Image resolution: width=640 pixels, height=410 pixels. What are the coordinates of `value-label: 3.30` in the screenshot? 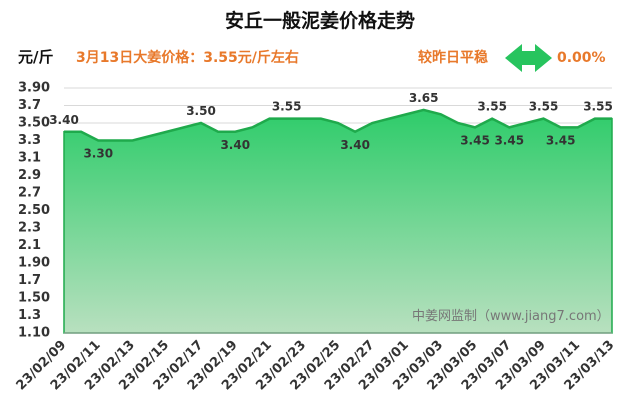 It's located at (98, 154).